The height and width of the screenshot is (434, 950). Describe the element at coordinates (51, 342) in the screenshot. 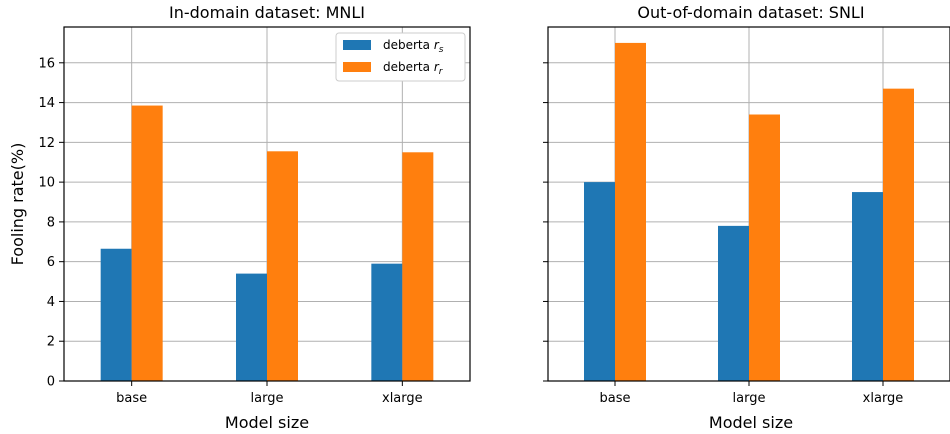

I see `y-tick-label: 2` at that location.